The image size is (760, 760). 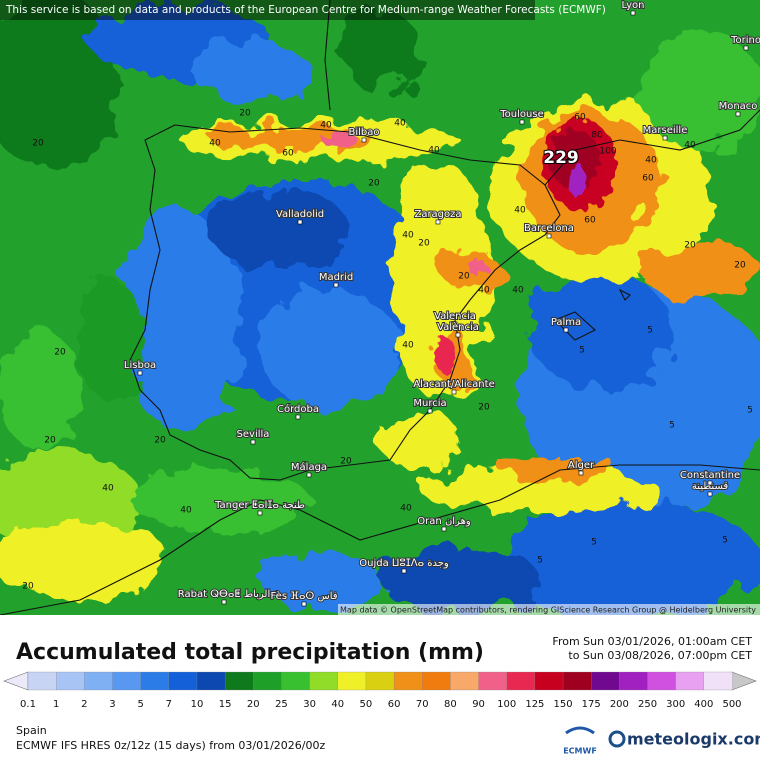 What do you see at coordinates (197, 704) in the screenshot?
I see `colorbar-label: 10` at bounding box center [197, 704].